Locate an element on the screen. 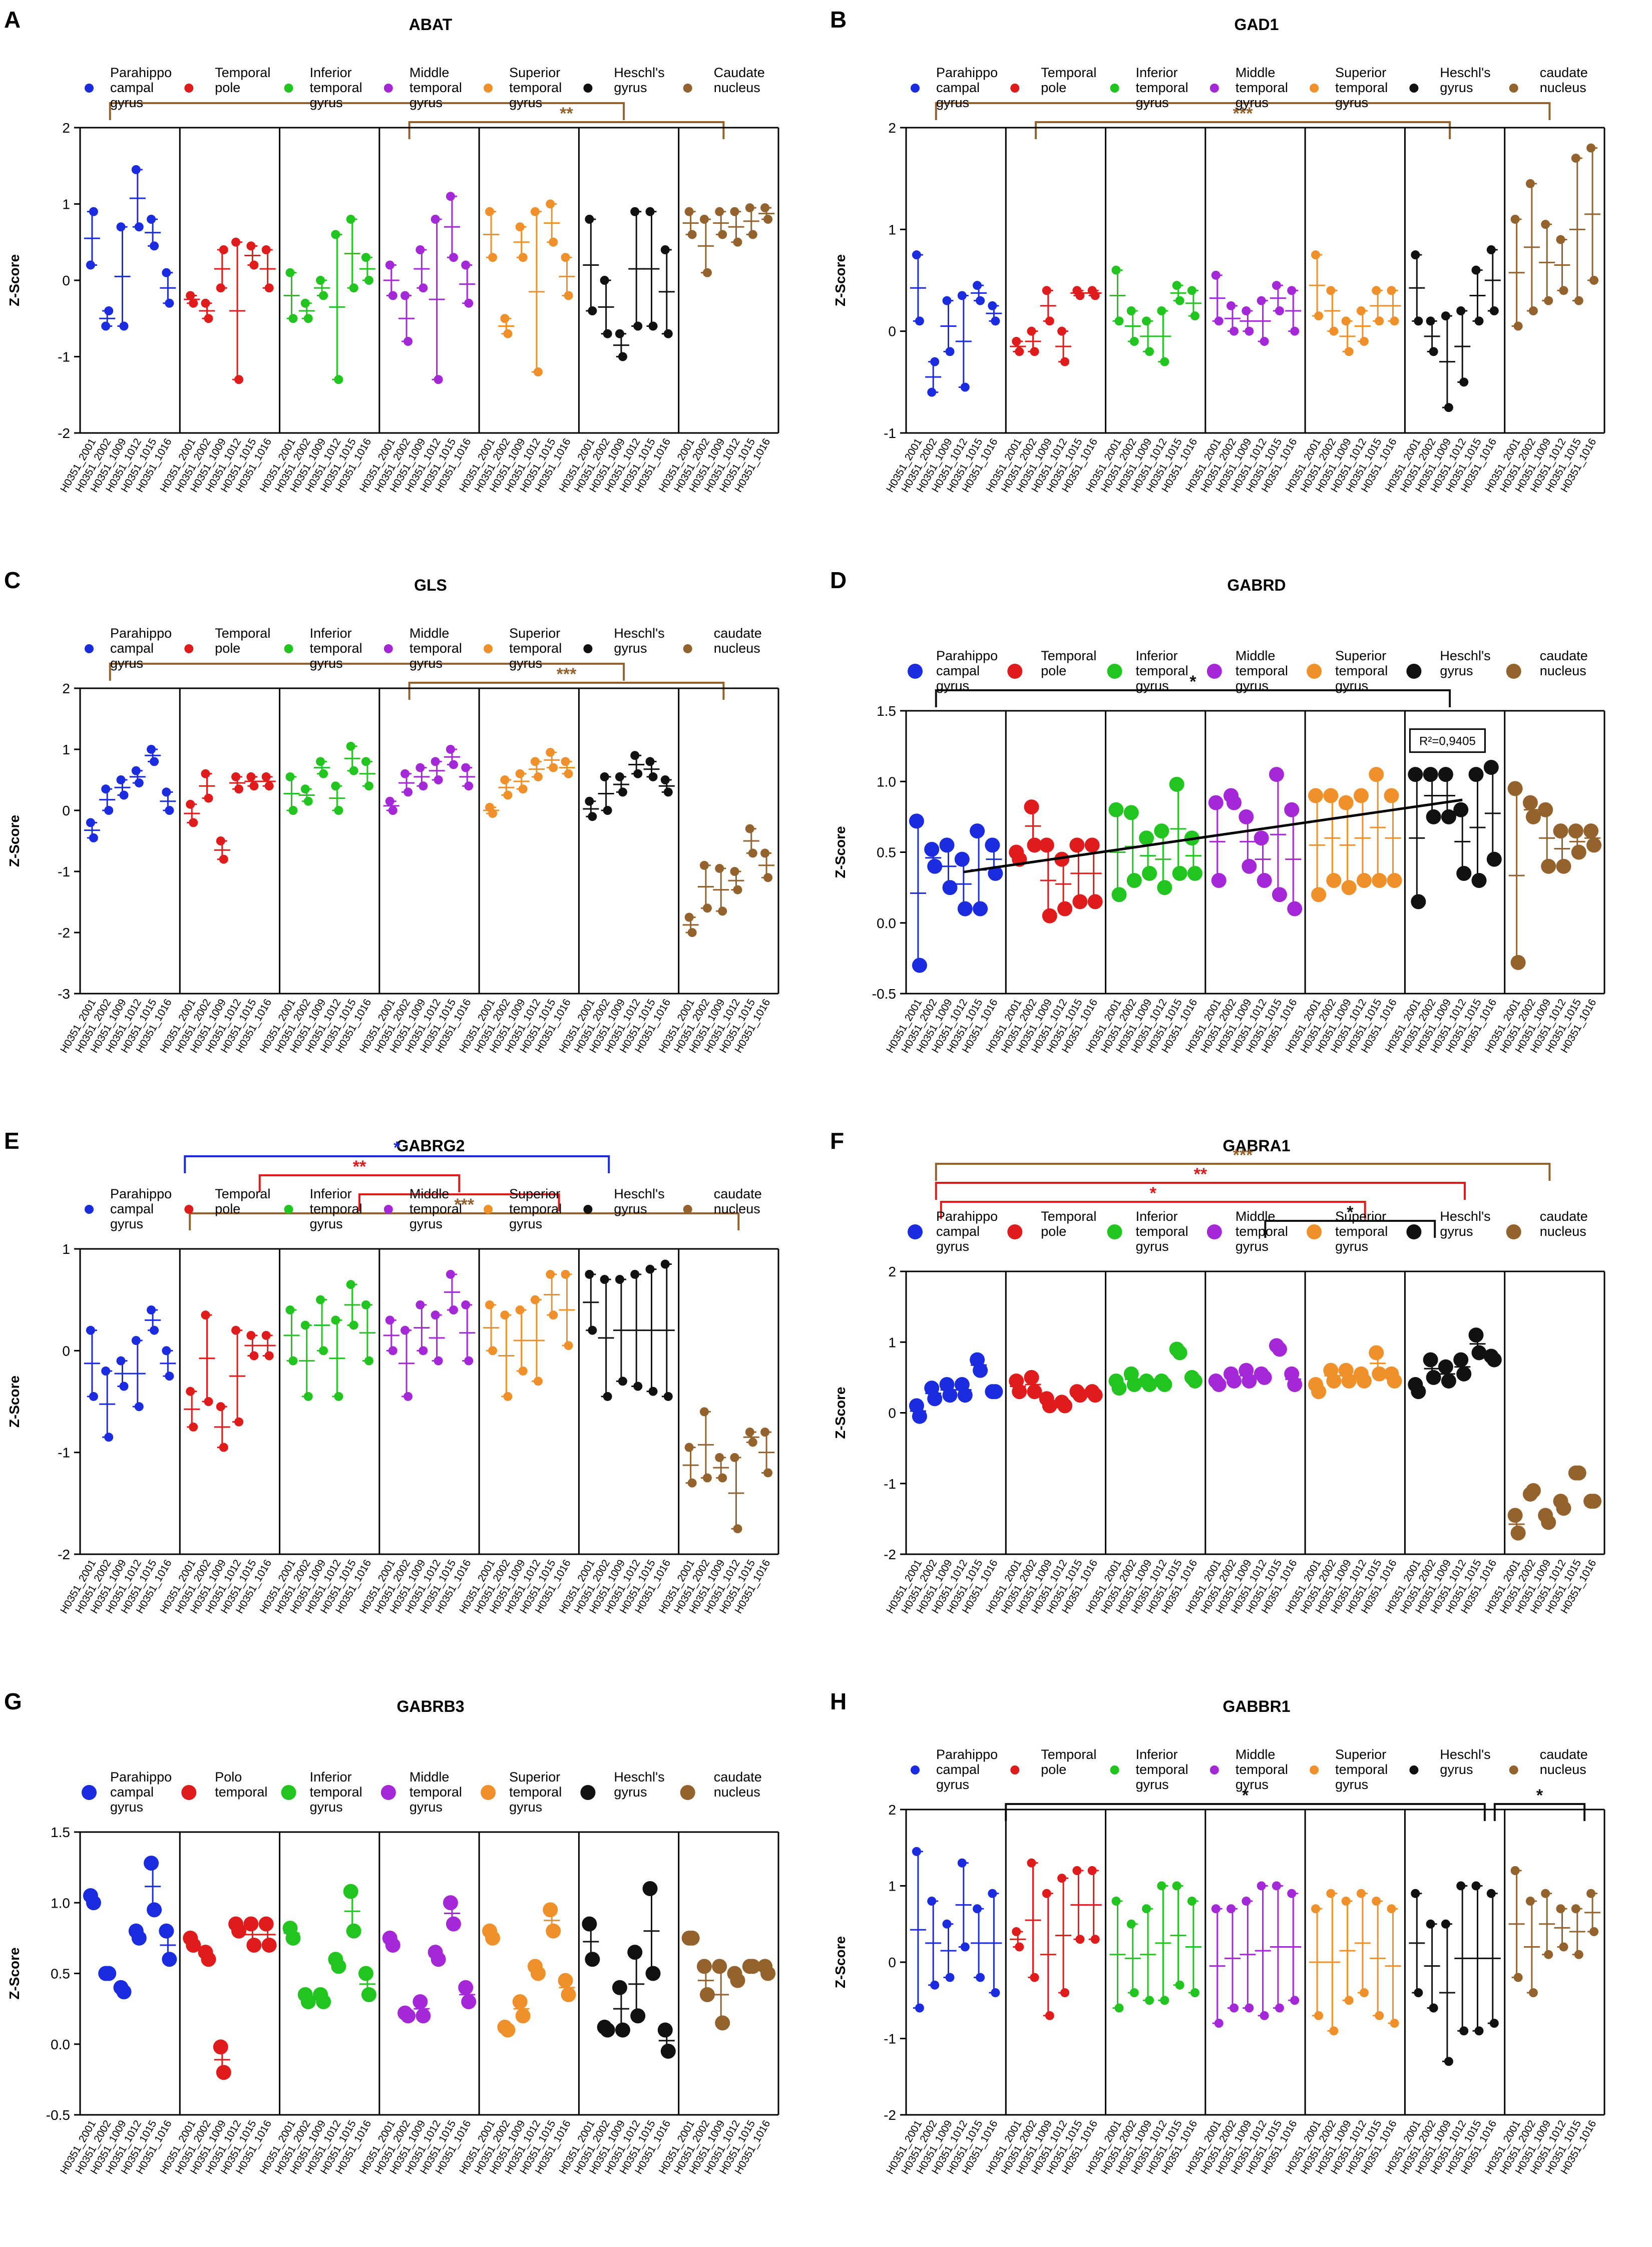 The image size is (1652, 2247). significance-label: ** is located at coordinates (359, 1166).